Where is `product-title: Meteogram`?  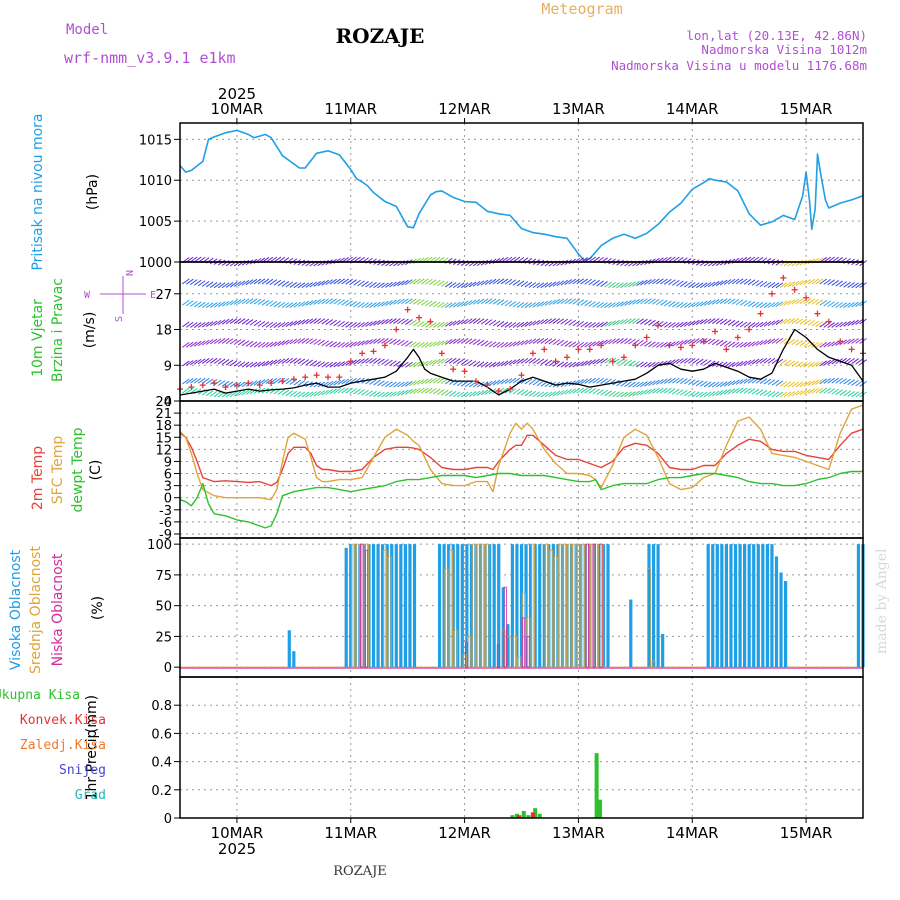 product-title: Meteogram is located at coordinates (581, 9).